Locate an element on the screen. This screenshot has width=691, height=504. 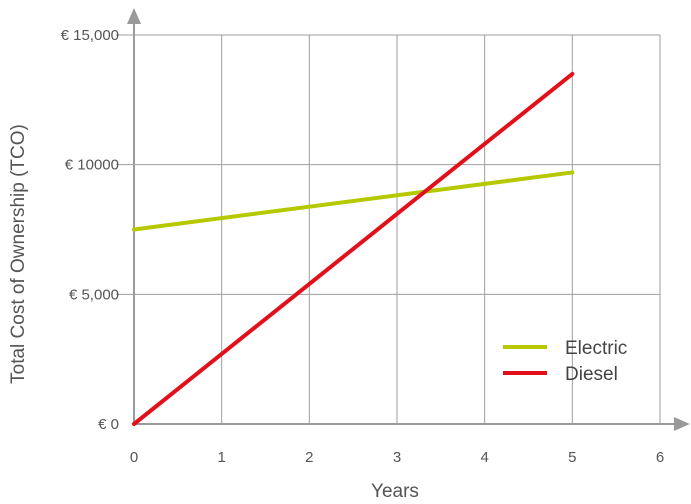
x-tick-label: 1 is located at coordinates (221, 457).